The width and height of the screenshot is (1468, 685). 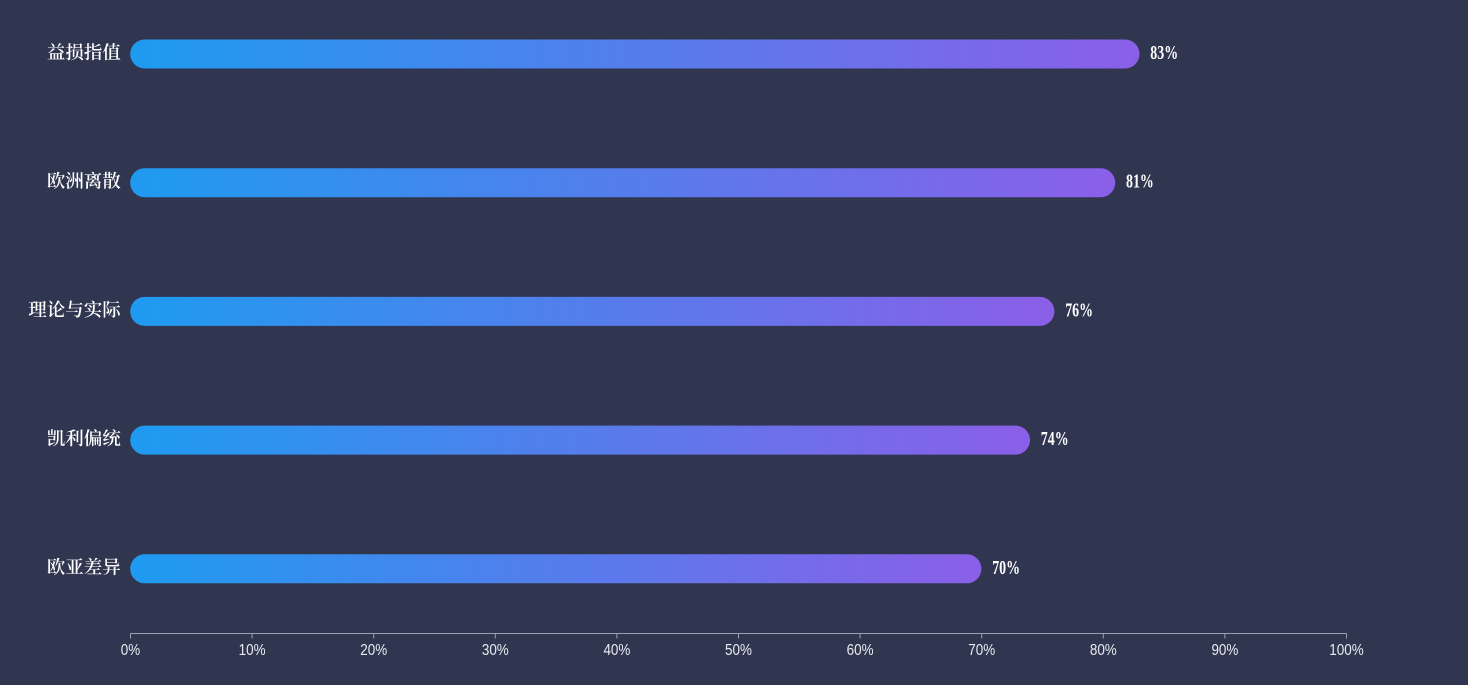 What do you see at coordinates (1140, 182) in the screenshot?
I see `svg-text: 81%` at bounding box center [1140, 182].